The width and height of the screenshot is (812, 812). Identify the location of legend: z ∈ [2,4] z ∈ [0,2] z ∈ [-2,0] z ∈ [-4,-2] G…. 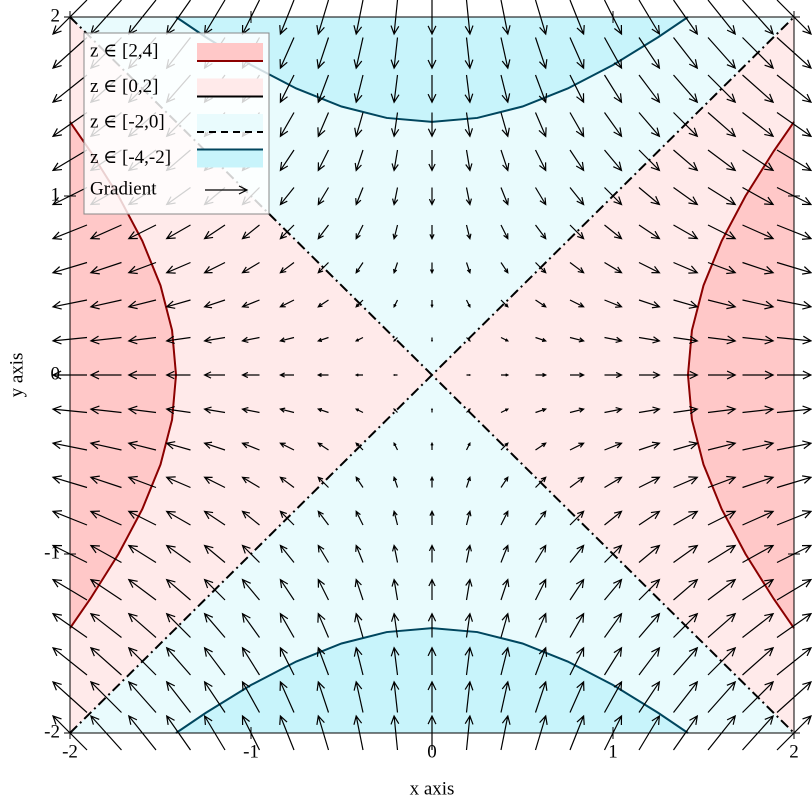
(176, 123).